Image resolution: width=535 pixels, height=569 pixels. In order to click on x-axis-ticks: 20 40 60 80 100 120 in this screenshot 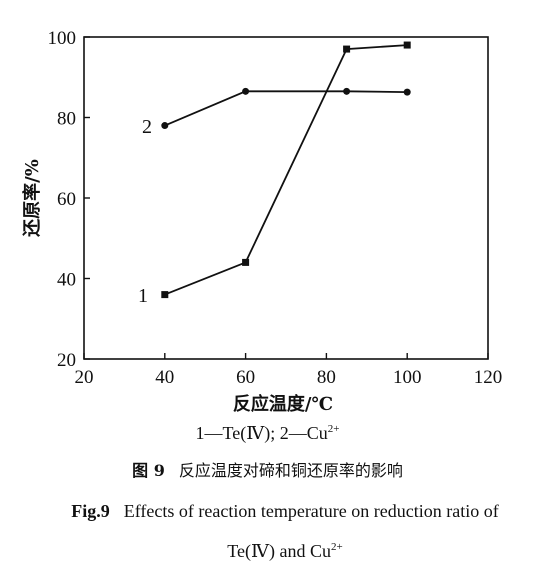, I will do `click(289, 370)`.